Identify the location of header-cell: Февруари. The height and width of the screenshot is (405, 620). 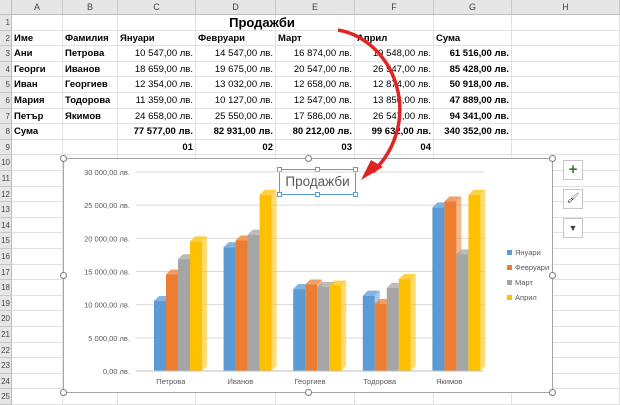
(221, 38).